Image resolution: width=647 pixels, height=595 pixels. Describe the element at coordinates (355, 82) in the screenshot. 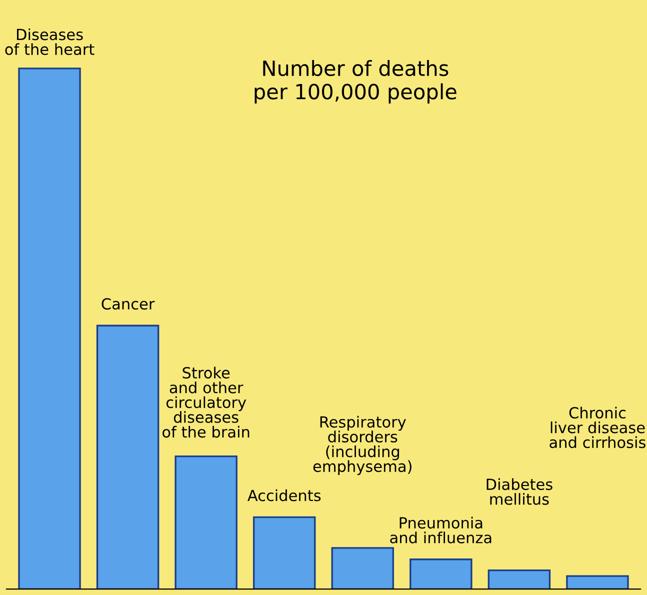

I see `chart-title: Number of deaths per 100,000 people` at that location.